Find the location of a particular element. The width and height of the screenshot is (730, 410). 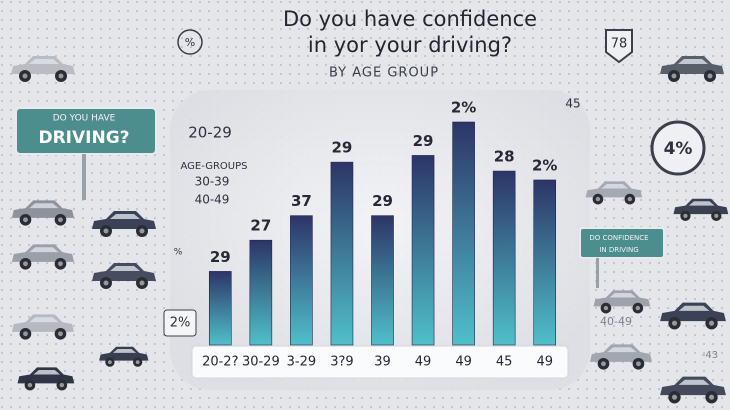

x-tick-label: 39 is located at coordinates (382, 362).